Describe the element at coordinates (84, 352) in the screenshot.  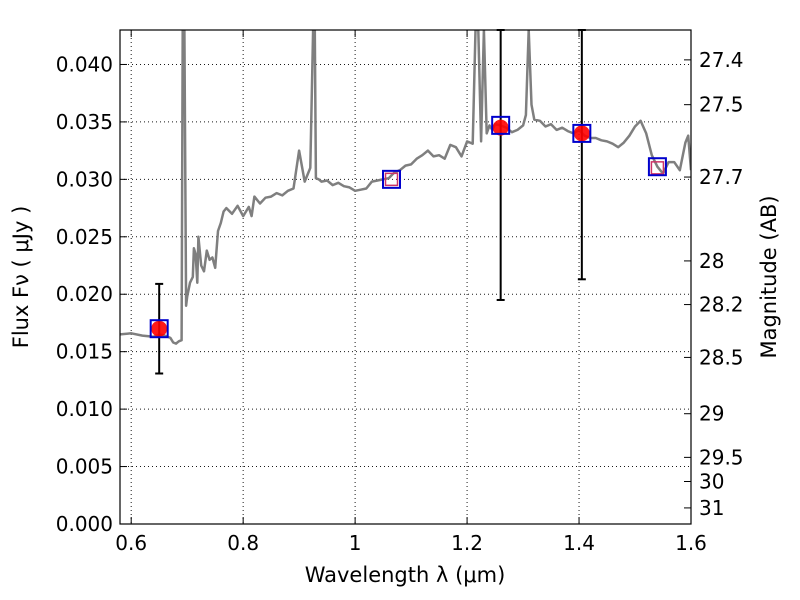
I see `y-tick-label-3: 0.015` at that location.